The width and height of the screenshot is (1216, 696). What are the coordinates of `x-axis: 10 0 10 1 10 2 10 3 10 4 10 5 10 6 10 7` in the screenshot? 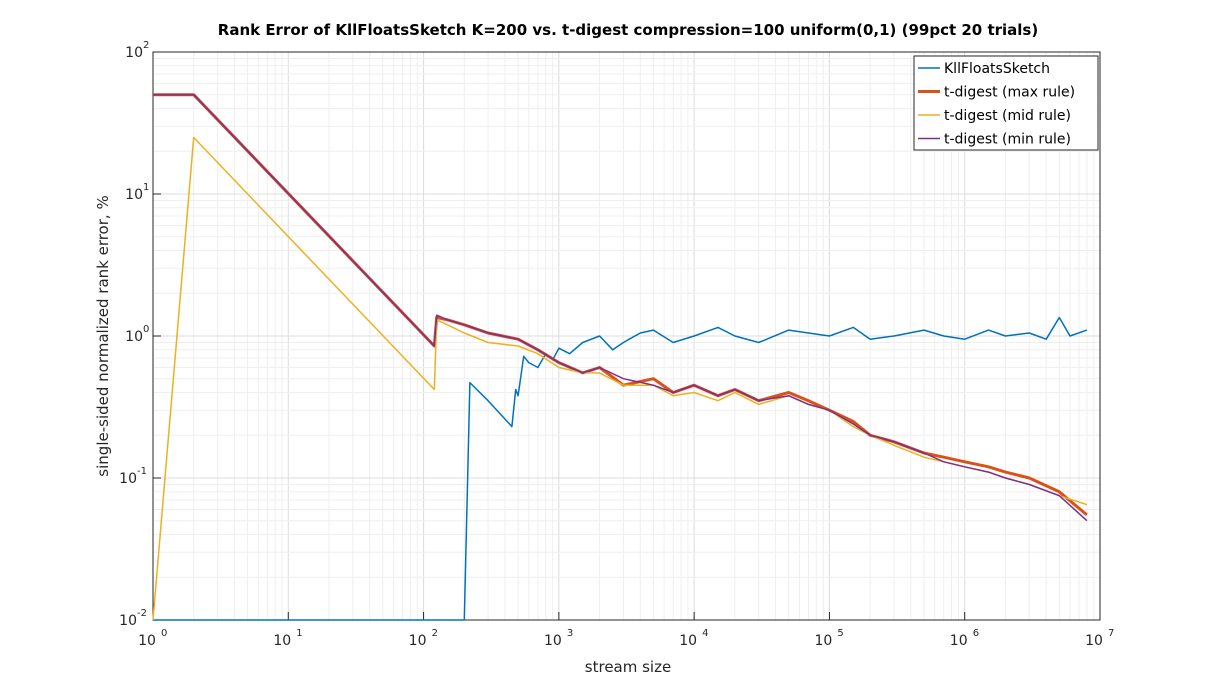 It's located at (626, 630).